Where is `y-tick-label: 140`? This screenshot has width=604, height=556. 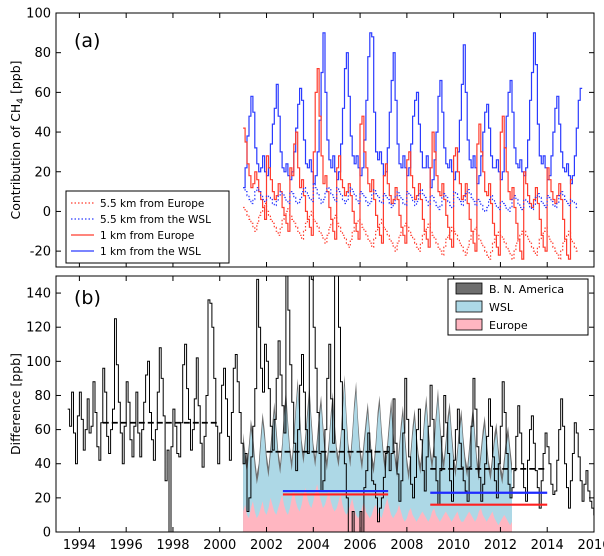
y-tick-label: 140 is located at coordinates (38, 294).